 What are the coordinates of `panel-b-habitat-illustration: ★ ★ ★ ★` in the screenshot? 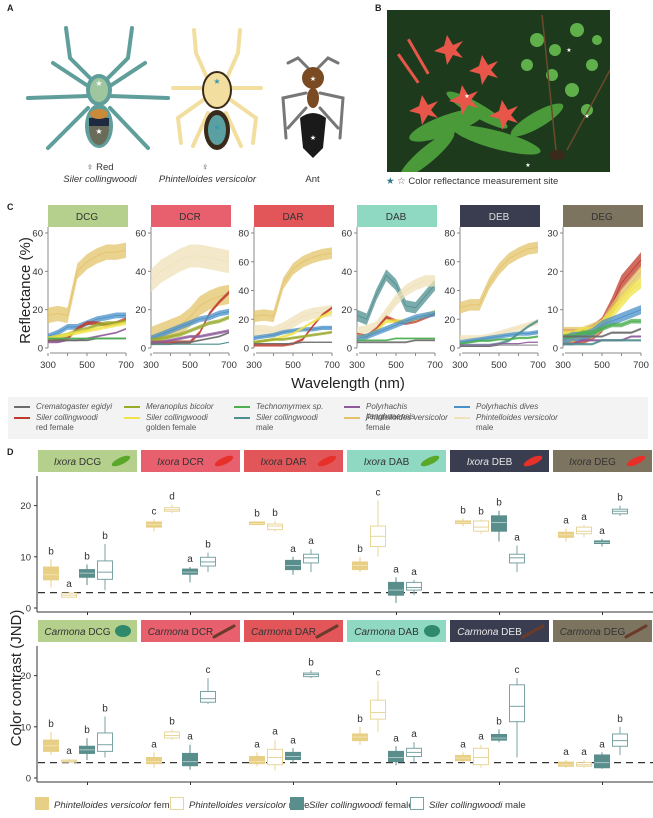 It's located at (498, 91).